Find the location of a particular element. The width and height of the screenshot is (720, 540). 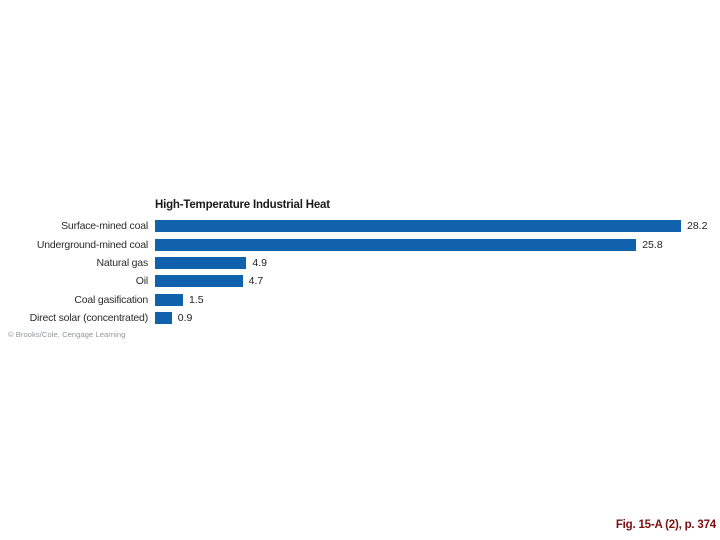

category-label: Underground-mined coal is located at coordinates (92, 244).